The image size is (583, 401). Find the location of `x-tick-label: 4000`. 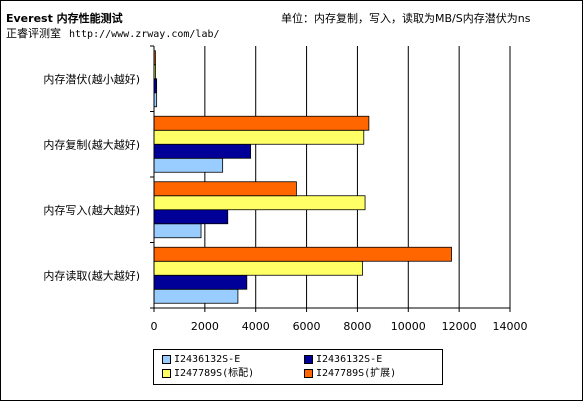

x-tick-label: 4000 is located at coordinates (256, 326).